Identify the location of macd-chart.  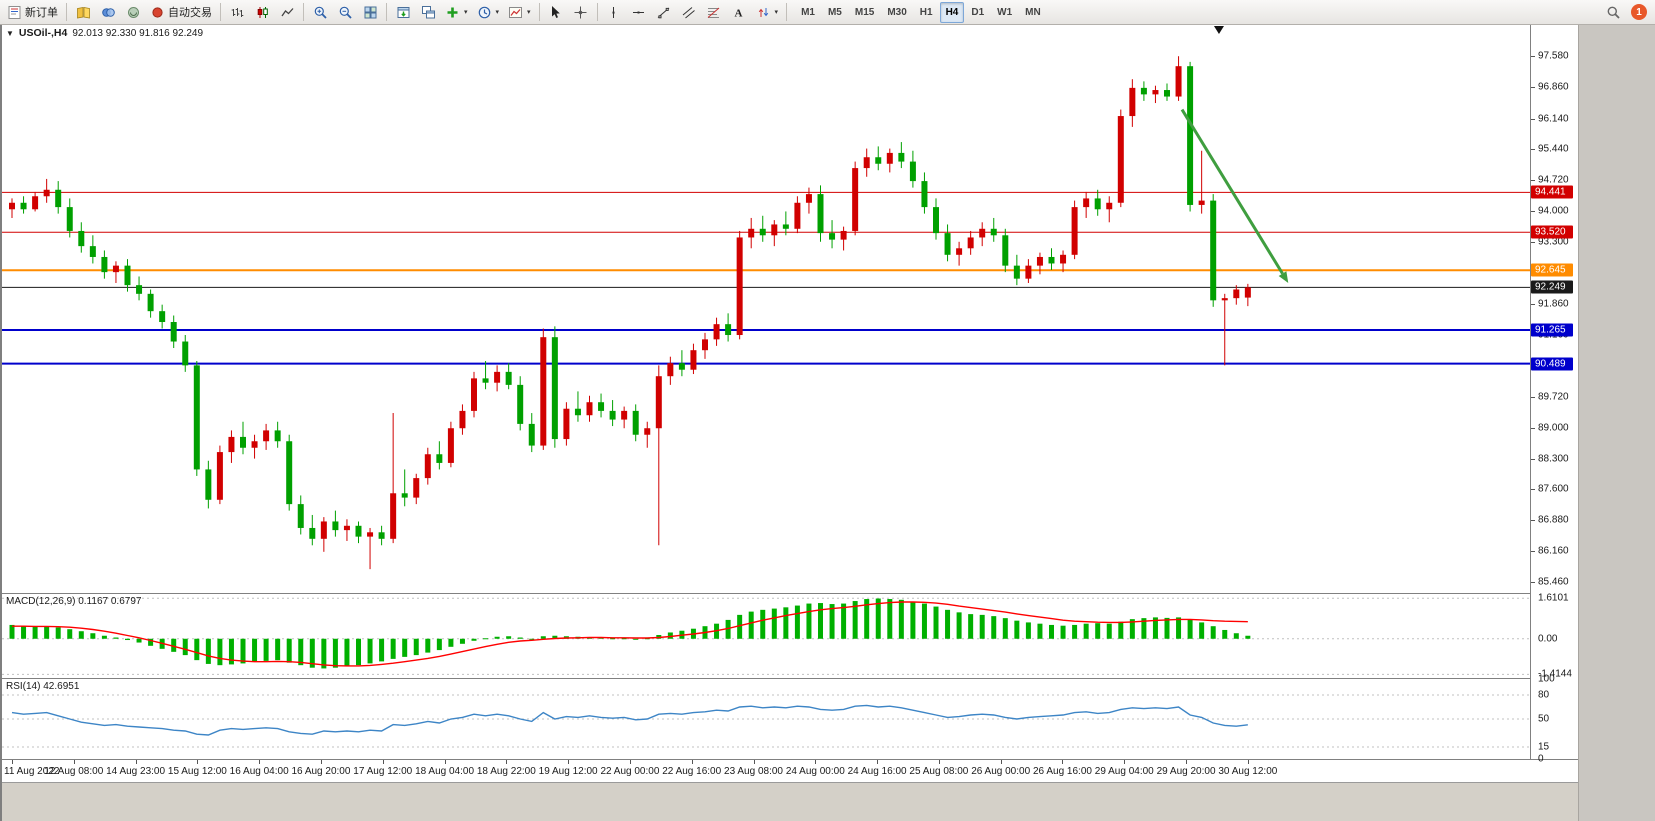
(766, 636).